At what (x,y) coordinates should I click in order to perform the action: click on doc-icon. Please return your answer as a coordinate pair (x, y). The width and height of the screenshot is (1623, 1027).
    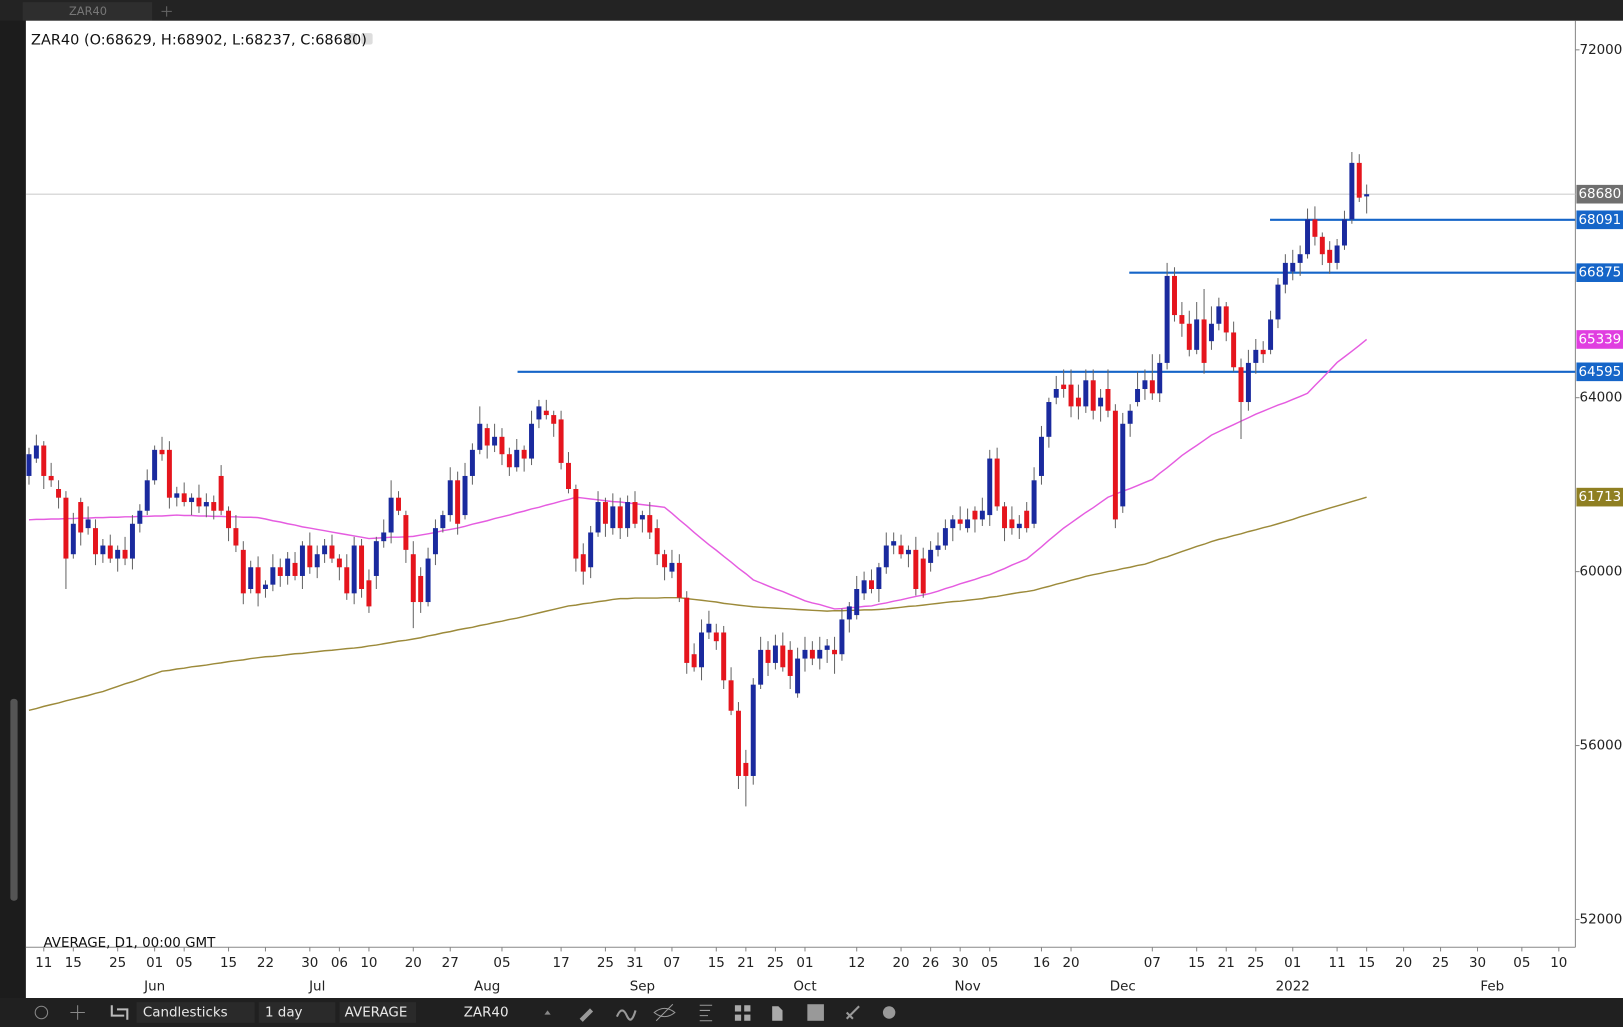
    Looking at the image, I should click on (777, 1013).